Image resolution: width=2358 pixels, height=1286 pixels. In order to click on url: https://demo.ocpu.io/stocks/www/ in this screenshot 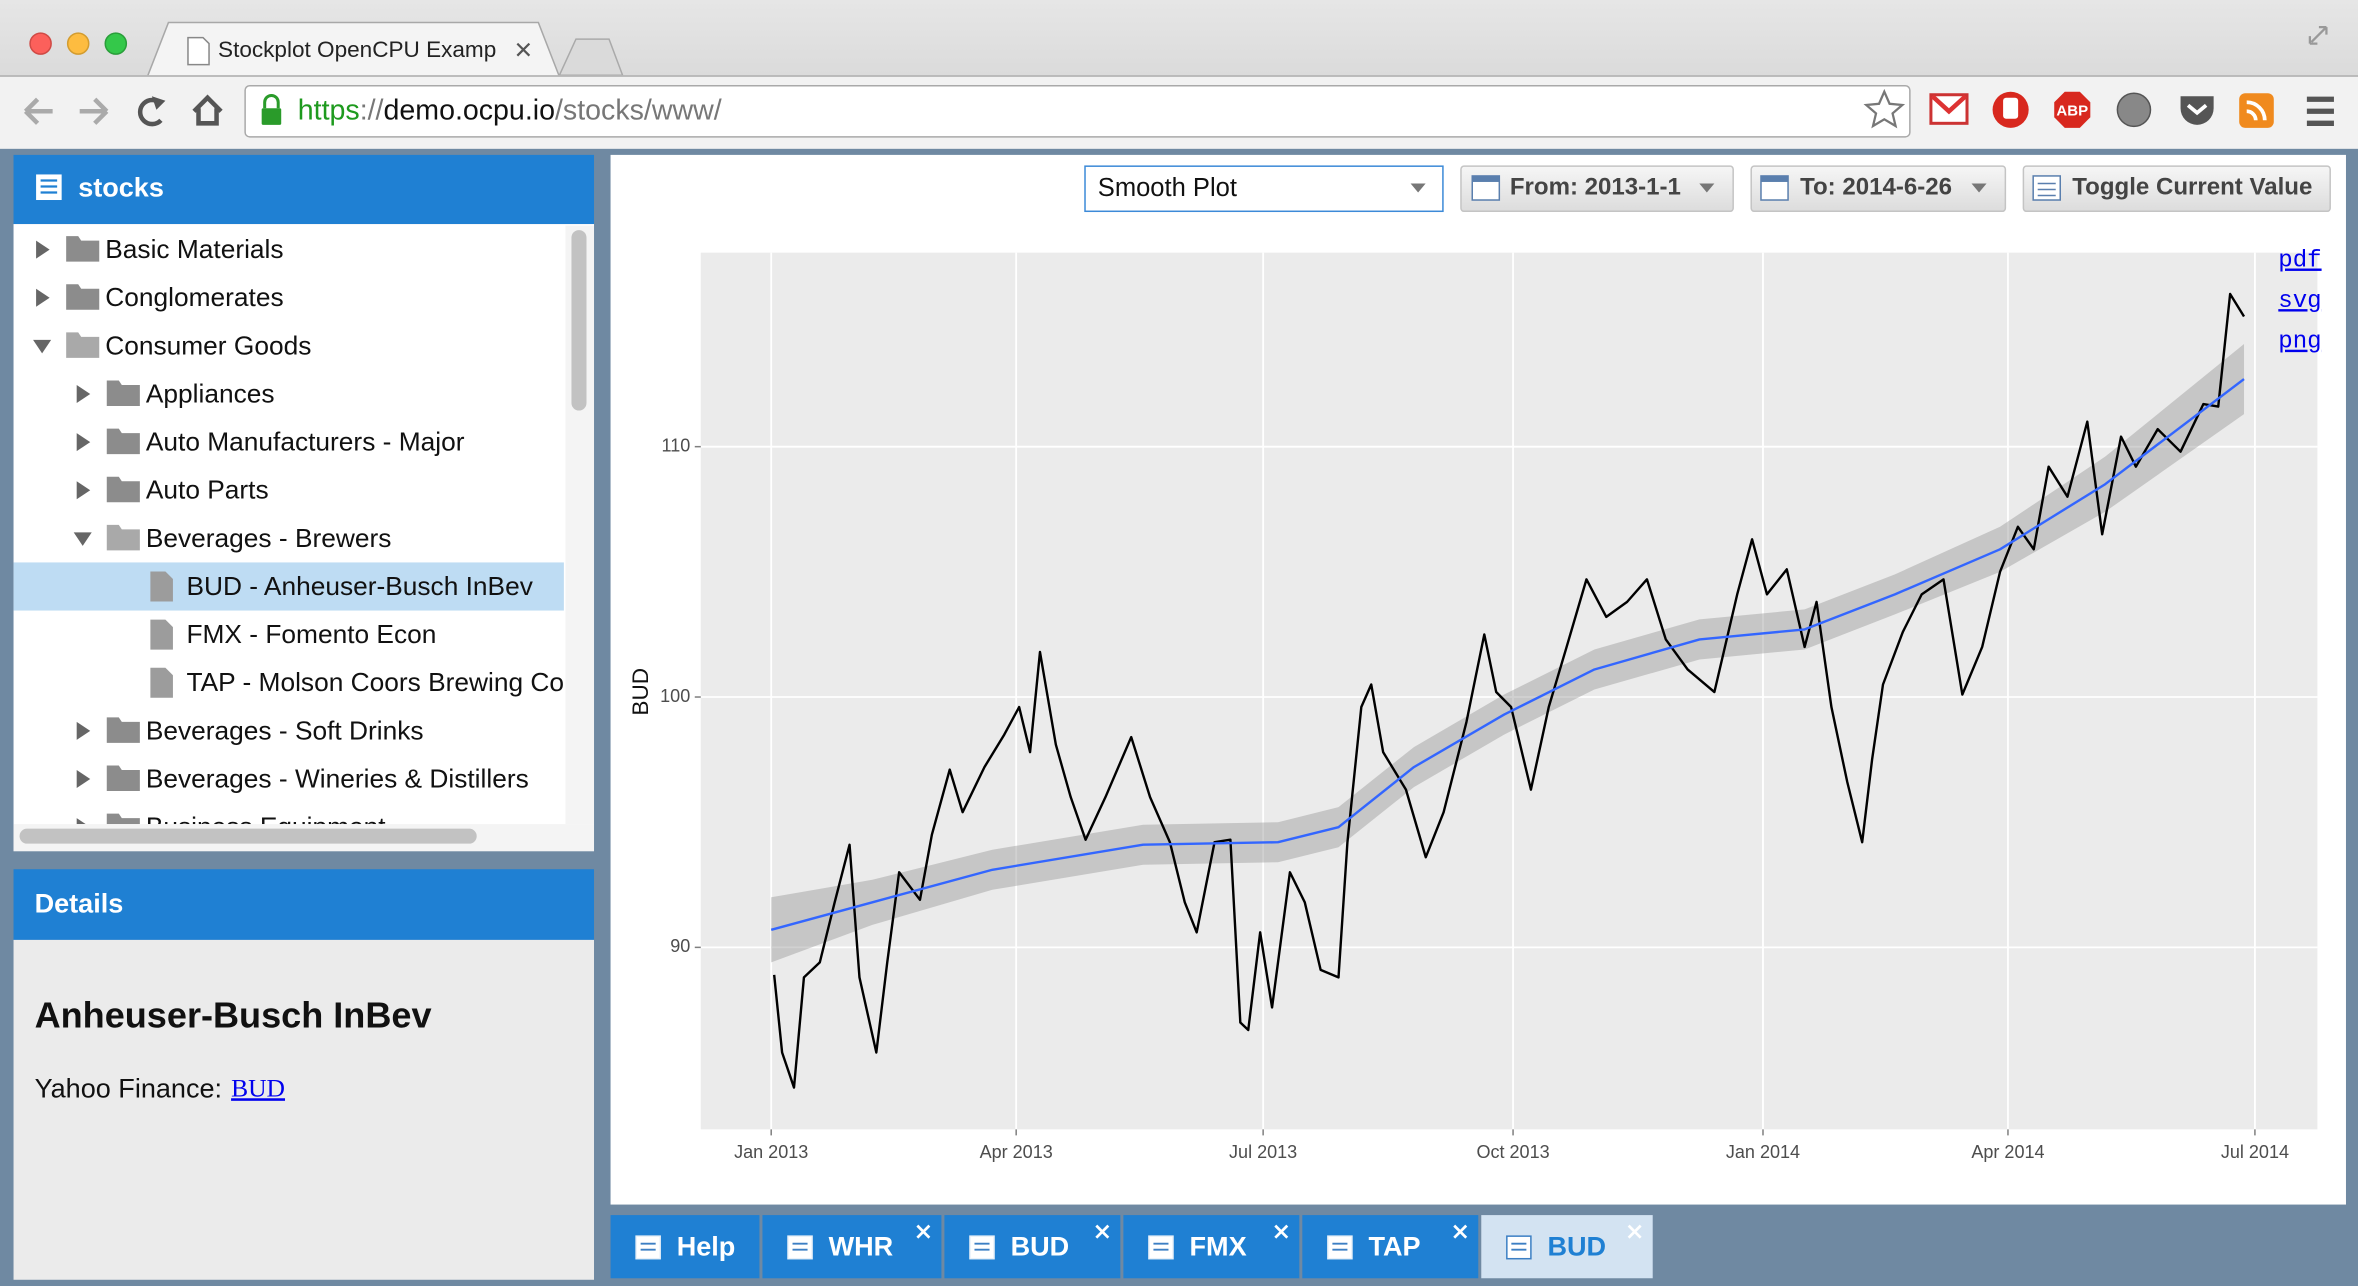, I will do `click(510, 110)`.